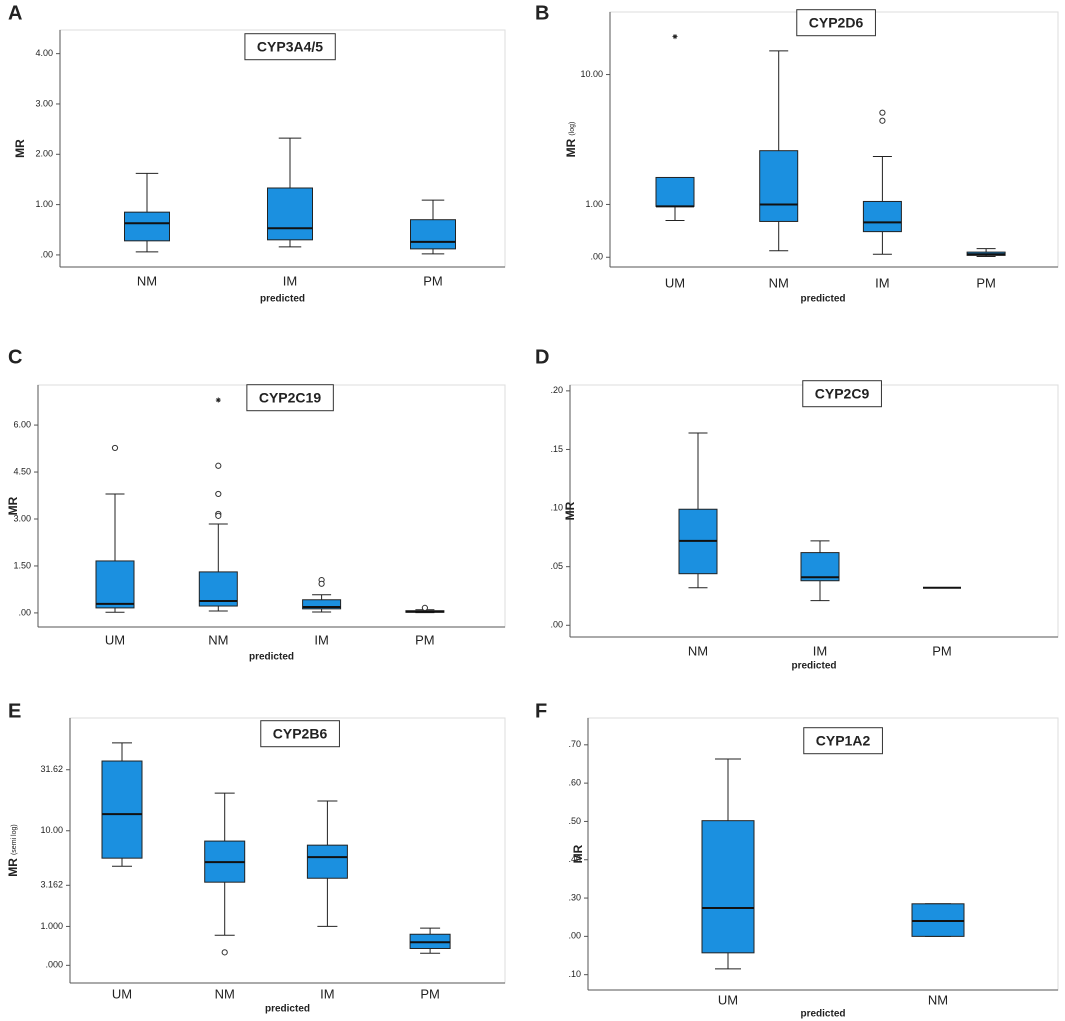 This screenshot has height=1021, width=1065. I want to click on chart-title: CYP1A2, so click(843, 741).